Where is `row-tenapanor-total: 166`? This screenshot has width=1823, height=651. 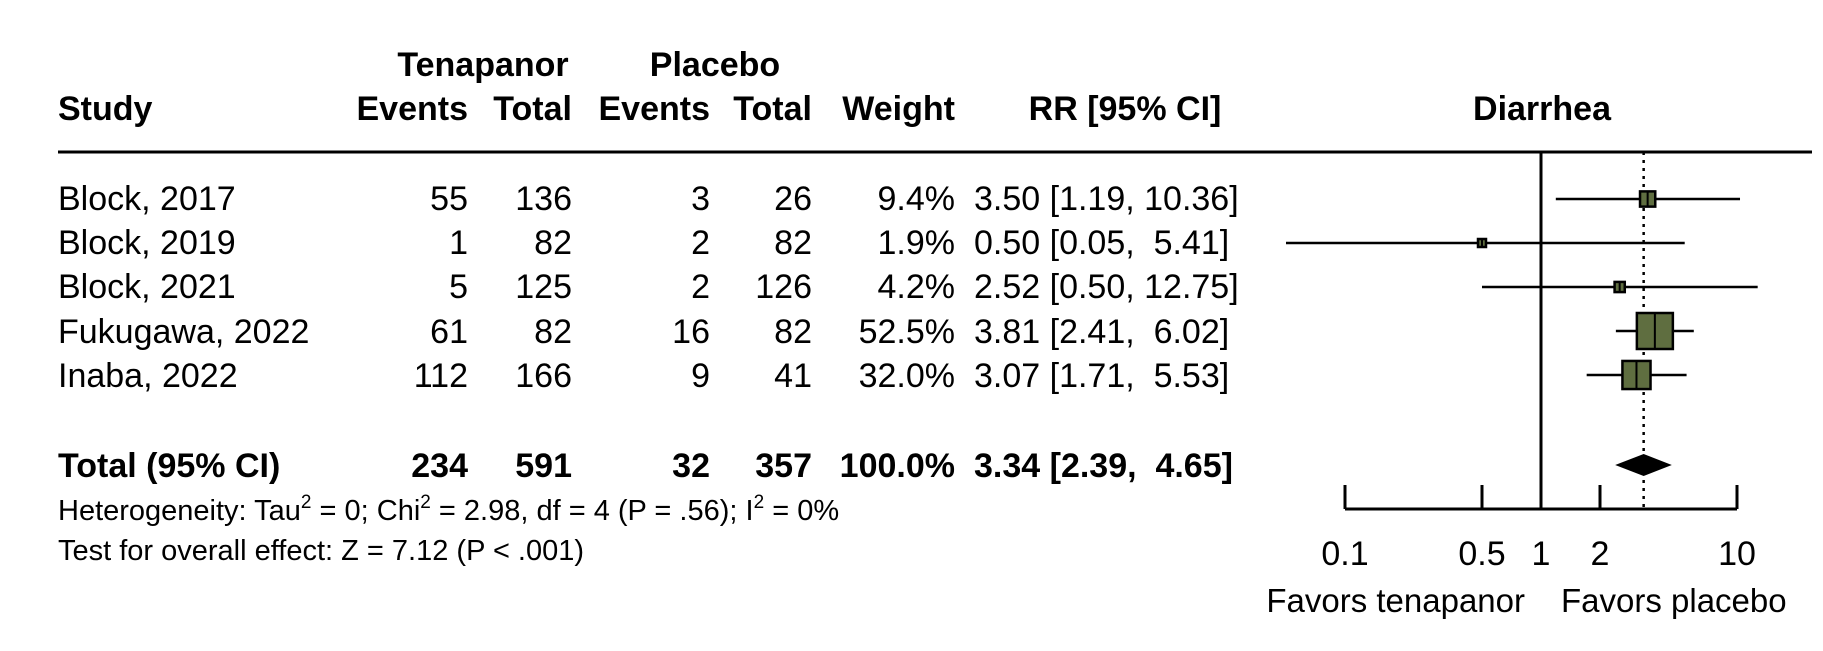 row-tenapanor-total: 166 is located at coordinates (543, 376).